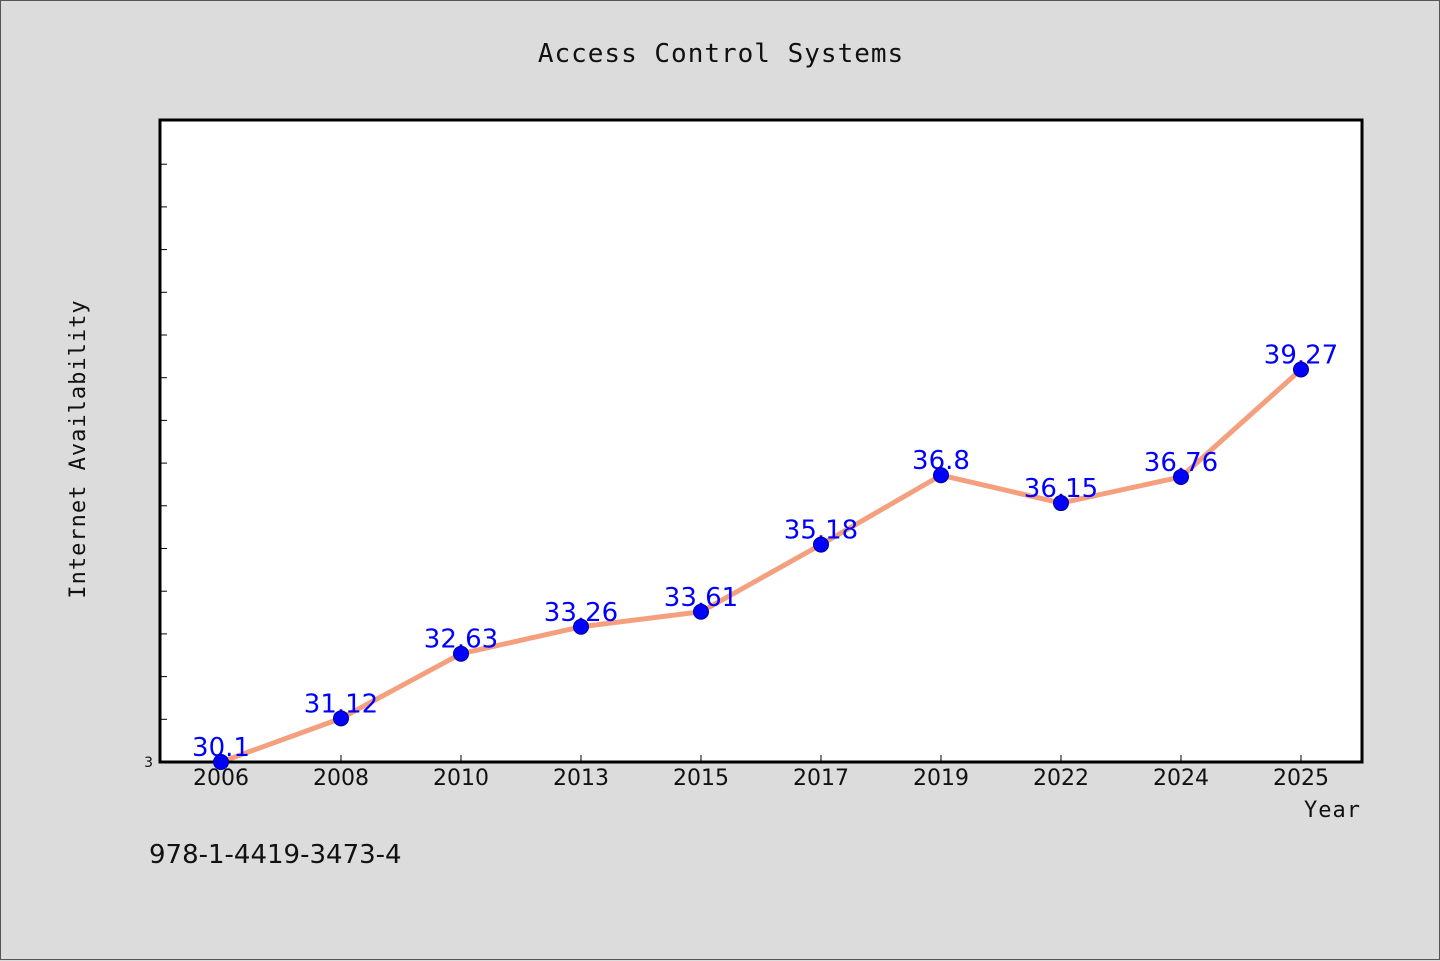 This screenshot has height=961, width=1440. Describe the element at coordinates (461, 778) in the screenshot. I see `x-tick-label: 2010` at that location.